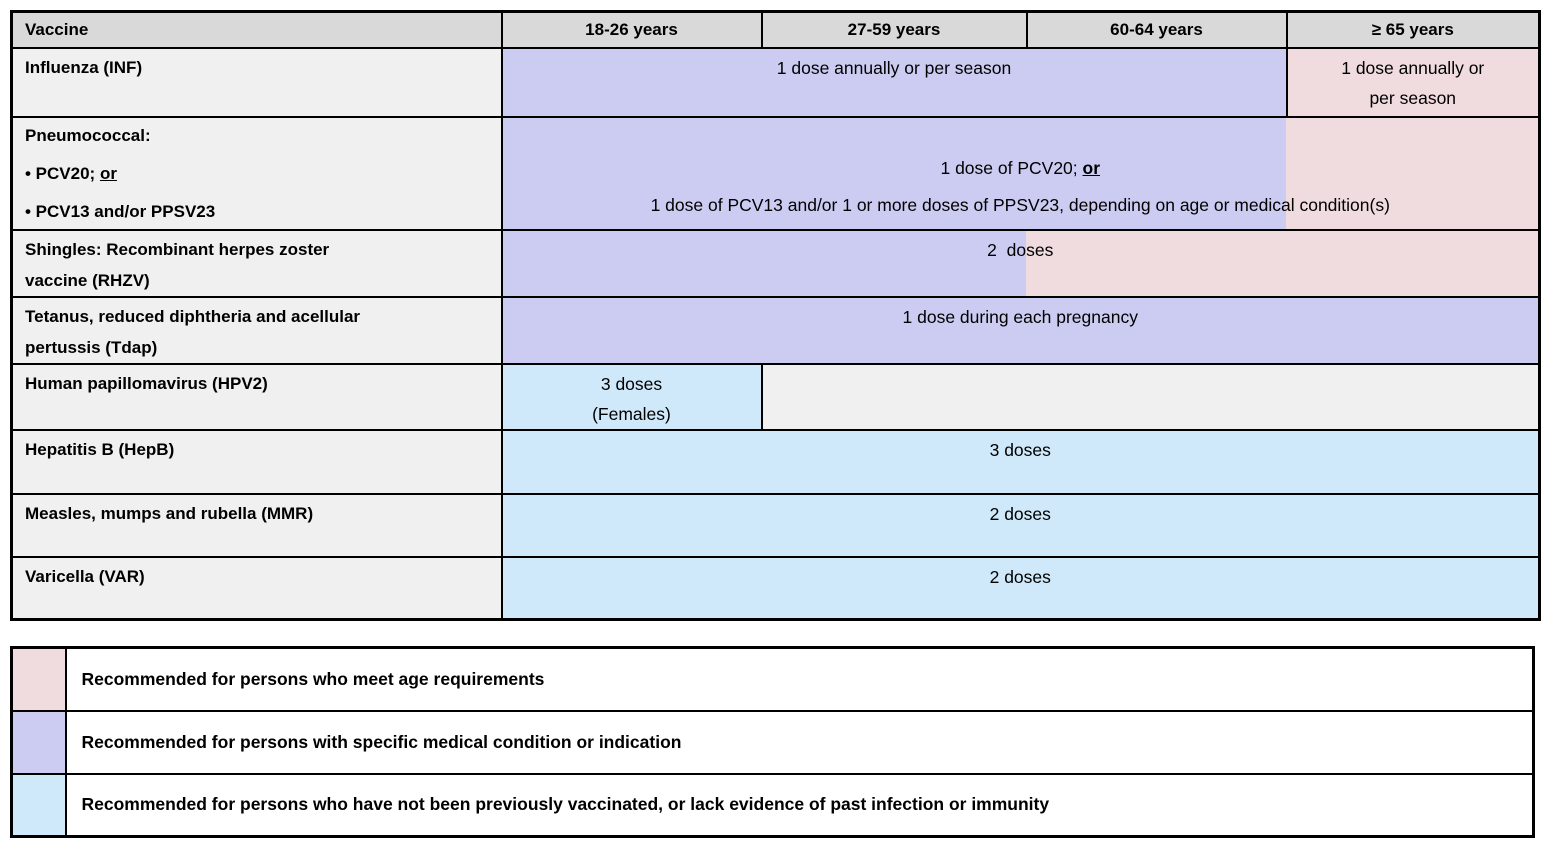  I want to click on row-label-text: vaccine (RHZV), so click(87, 280).